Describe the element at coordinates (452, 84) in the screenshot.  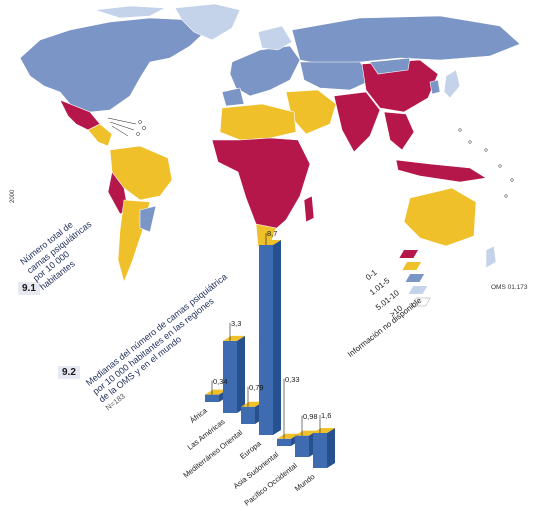
I see `map-region-japan` at that location.